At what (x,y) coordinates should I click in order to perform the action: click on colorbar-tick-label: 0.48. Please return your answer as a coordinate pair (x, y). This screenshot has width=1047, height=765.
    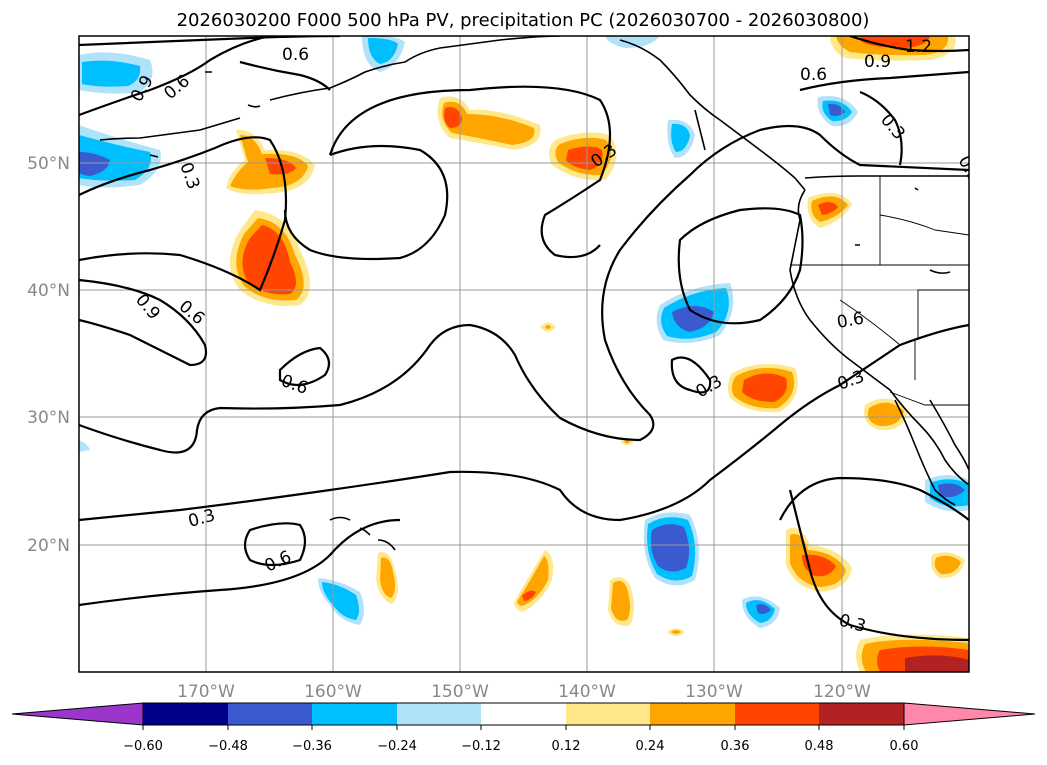
    Looking at the image, I should click on (819, 746).